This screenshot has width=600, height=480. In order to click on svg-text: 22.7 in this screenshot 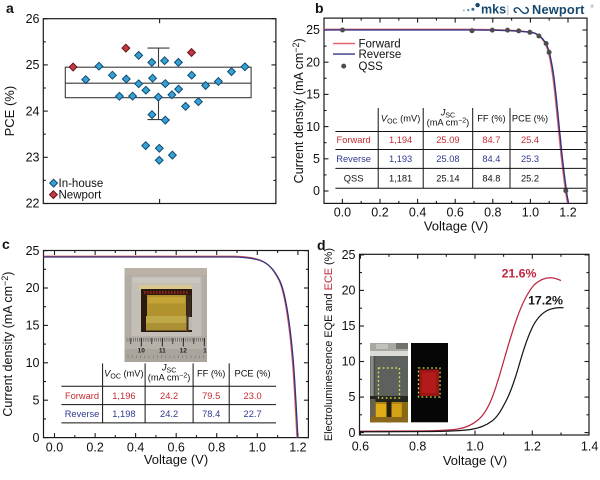, I will do `click(253, 414)`.